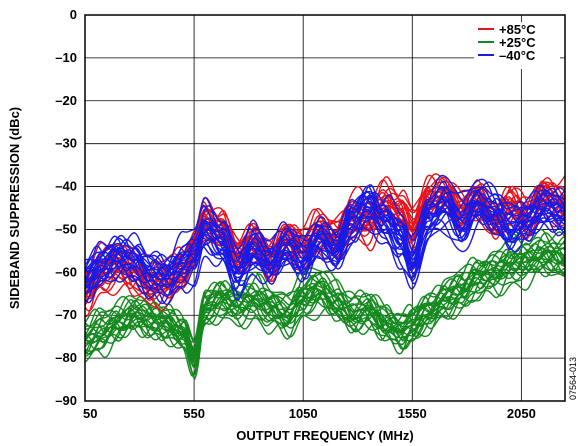 The height and width of the screenshot is (446, 580). I want to click on y-tick-label: 0, so click(73, 14).